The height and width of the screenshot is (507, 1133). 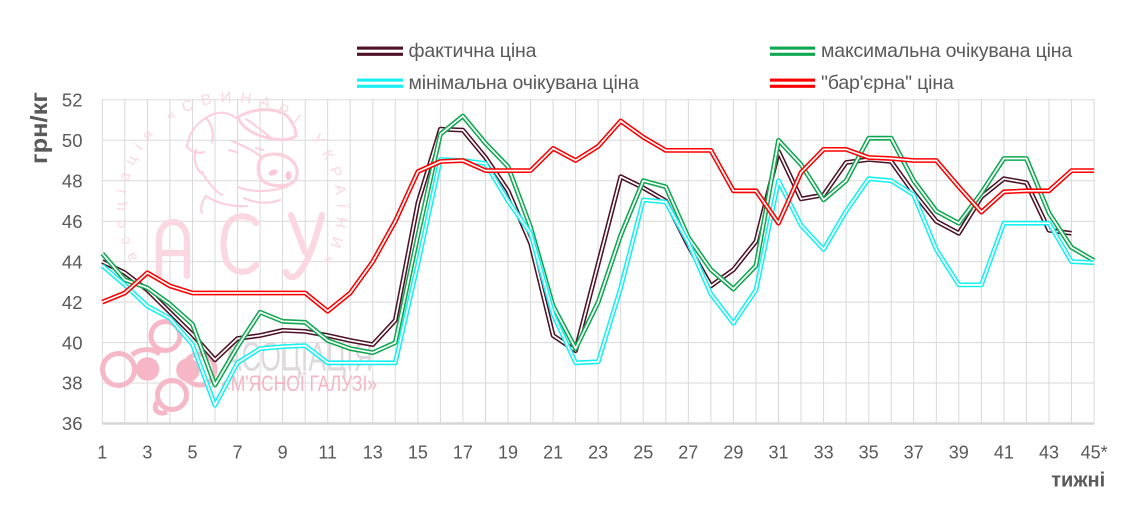 I want to click on svg-text: 7, so click(x=237, y=453).